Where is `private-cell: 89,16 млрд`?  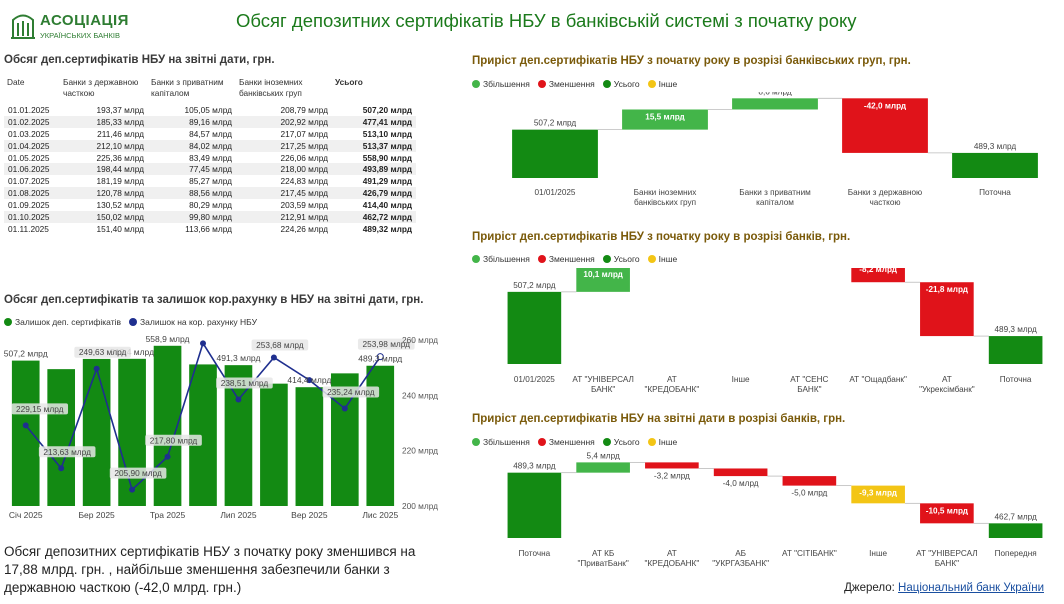 private-cell: 89,16 млрд is located at coordinates (192, 121).